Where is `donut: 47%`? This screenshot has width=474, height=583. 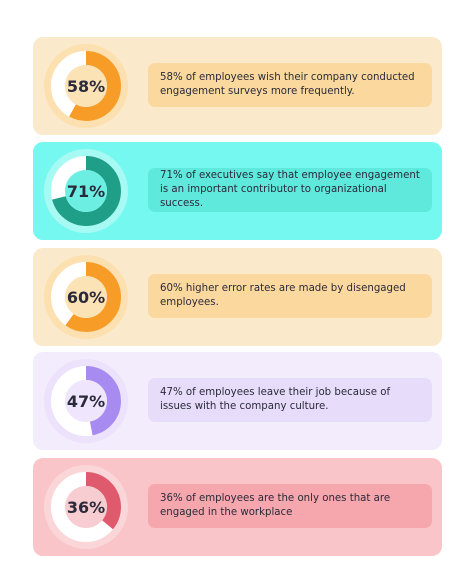 donut: 47% is located at coordinates (86, 401).